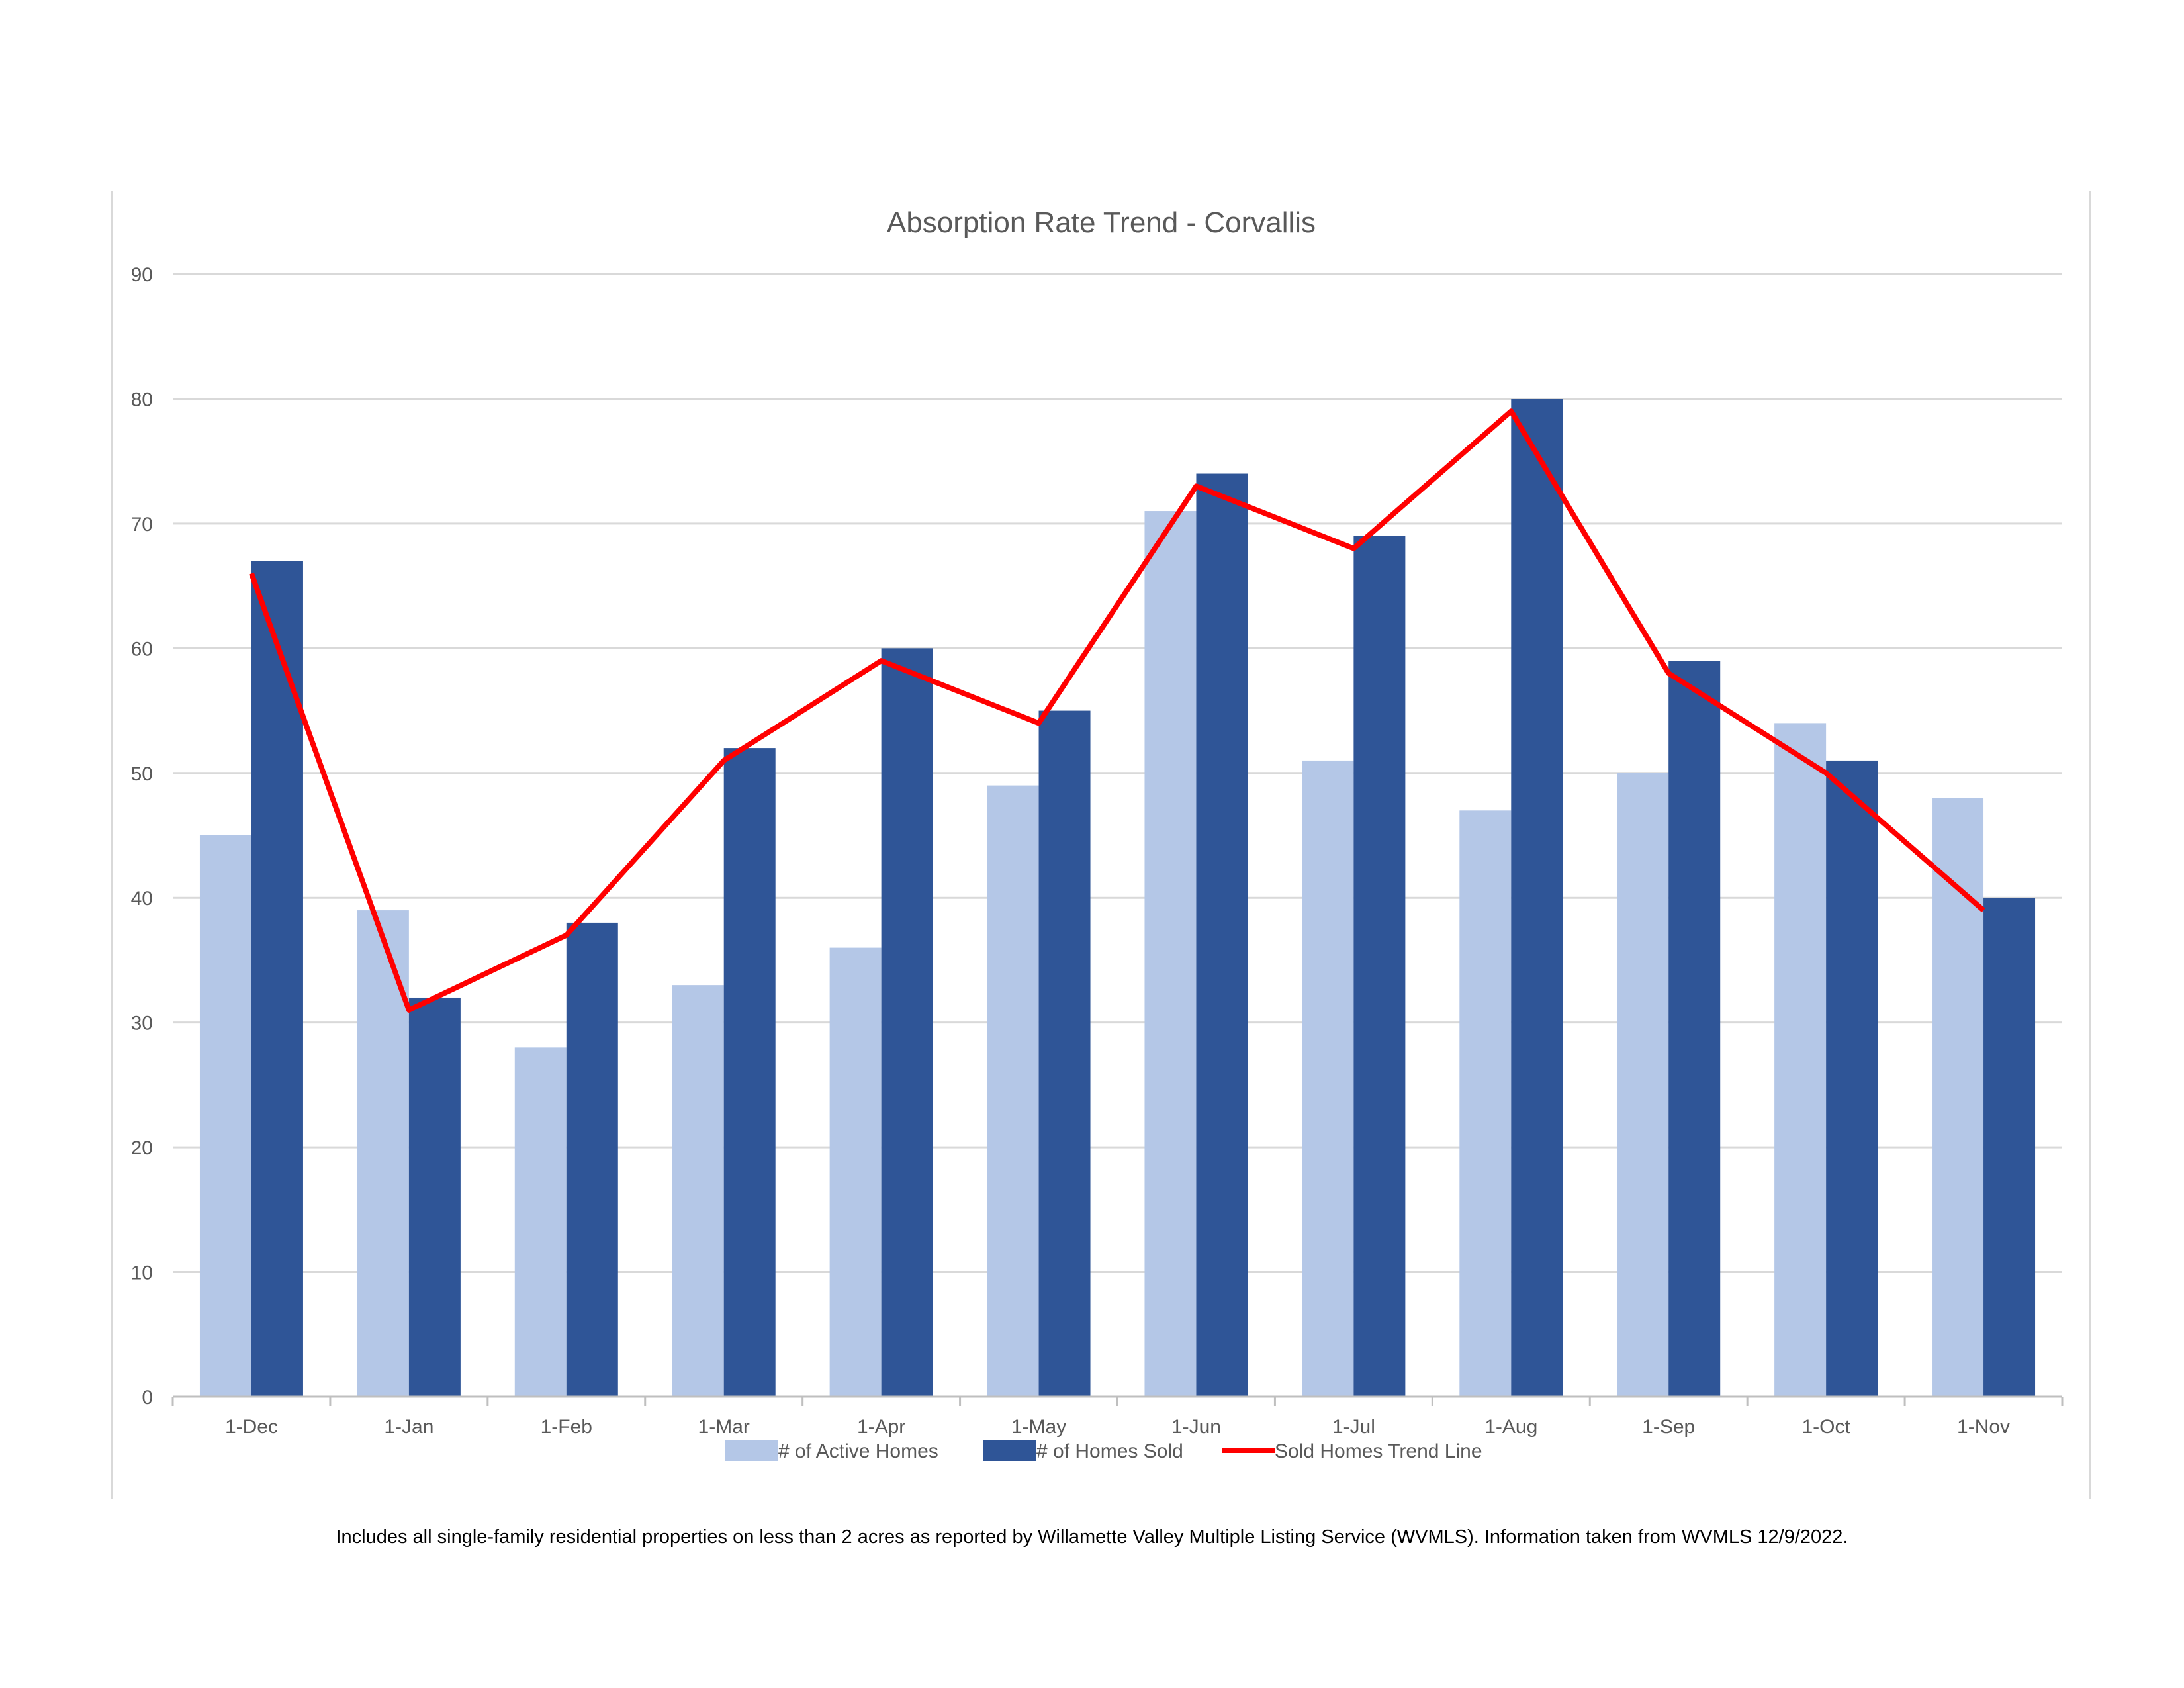  Describe the element at coordinates (1109, 1451) in the screenshot. I see `legend-label: # of Homes Sold` at that location.